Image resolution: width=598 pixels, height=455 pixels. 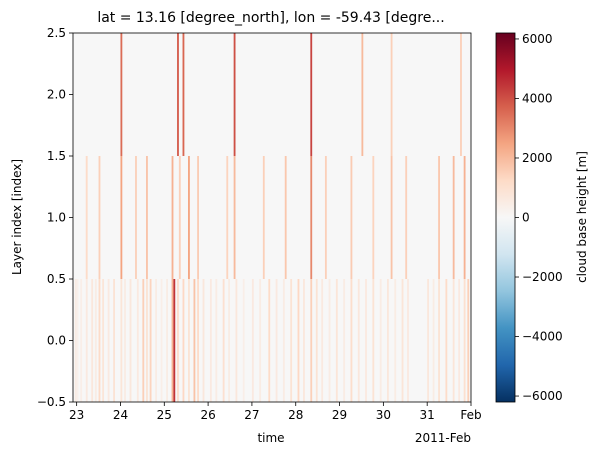 I want to click on y-tick-label: 1.5, so click(x=56, y=156).